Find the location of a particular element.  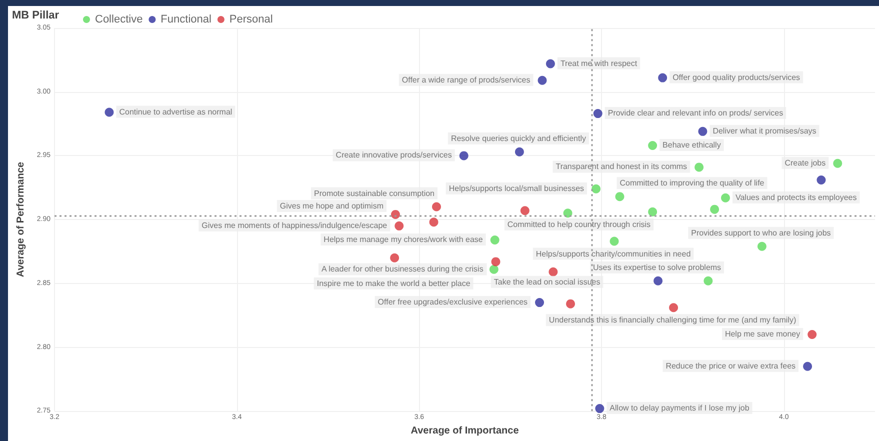

data-label: Transparent and honest in its comms is located at coordinates (622, 167).